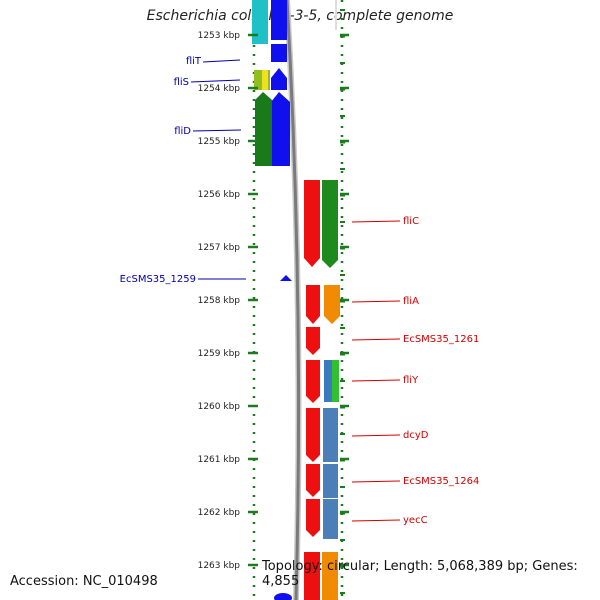 This screenshot has width=600, height=600. What do you see at coordinates (219, 142) in the screenshot?
I see `ruler-label: 1255 kbp` at bounding box center [219, 142].